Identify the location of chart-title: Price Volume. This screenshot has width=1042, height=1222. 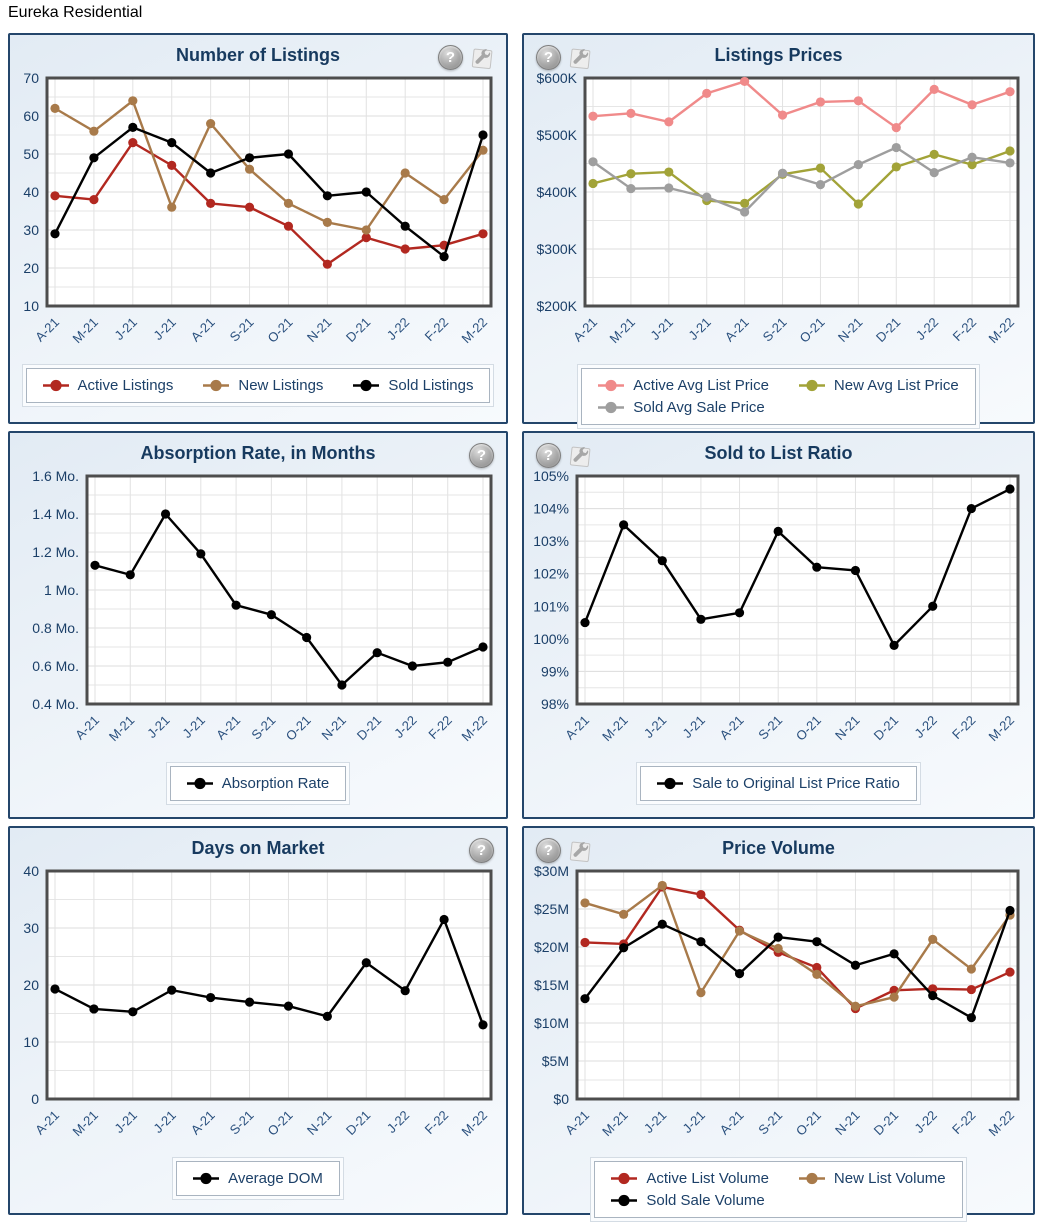
(778, 848).